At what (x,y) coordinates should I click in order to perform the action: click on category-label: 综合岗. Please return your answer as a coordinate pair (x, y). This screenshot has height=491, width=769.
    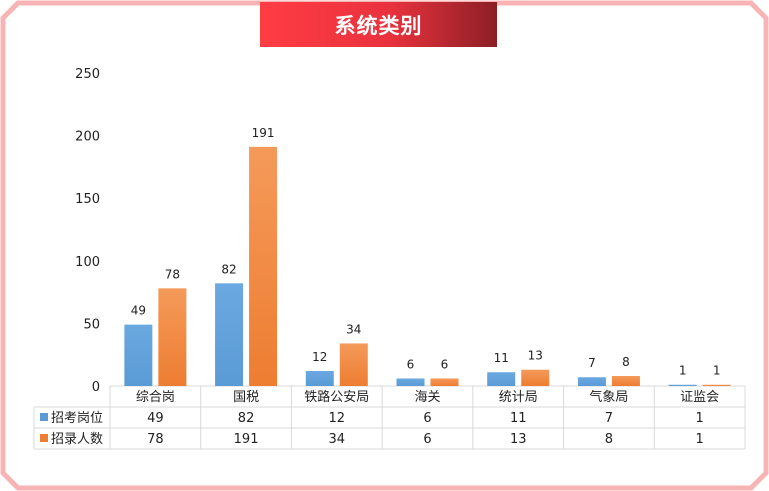
    Looking at the image, I should click on (155, 397).